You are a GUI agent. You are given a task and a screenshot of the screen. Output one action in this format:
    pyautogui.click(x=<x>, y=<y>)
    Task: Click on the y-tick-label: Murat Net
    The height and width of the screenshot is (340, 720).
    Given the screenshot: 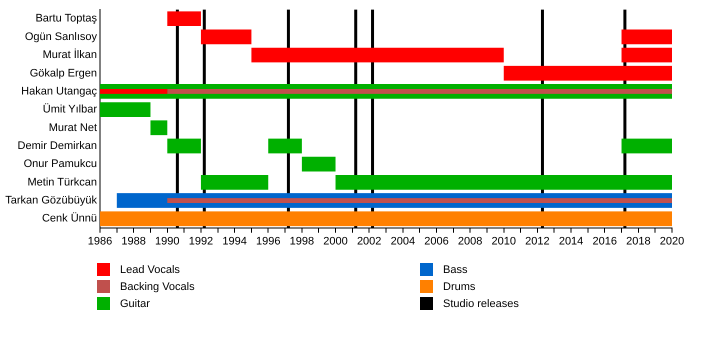 What is the action you would take?
    pyautogui.click(x=72, y=128)
    